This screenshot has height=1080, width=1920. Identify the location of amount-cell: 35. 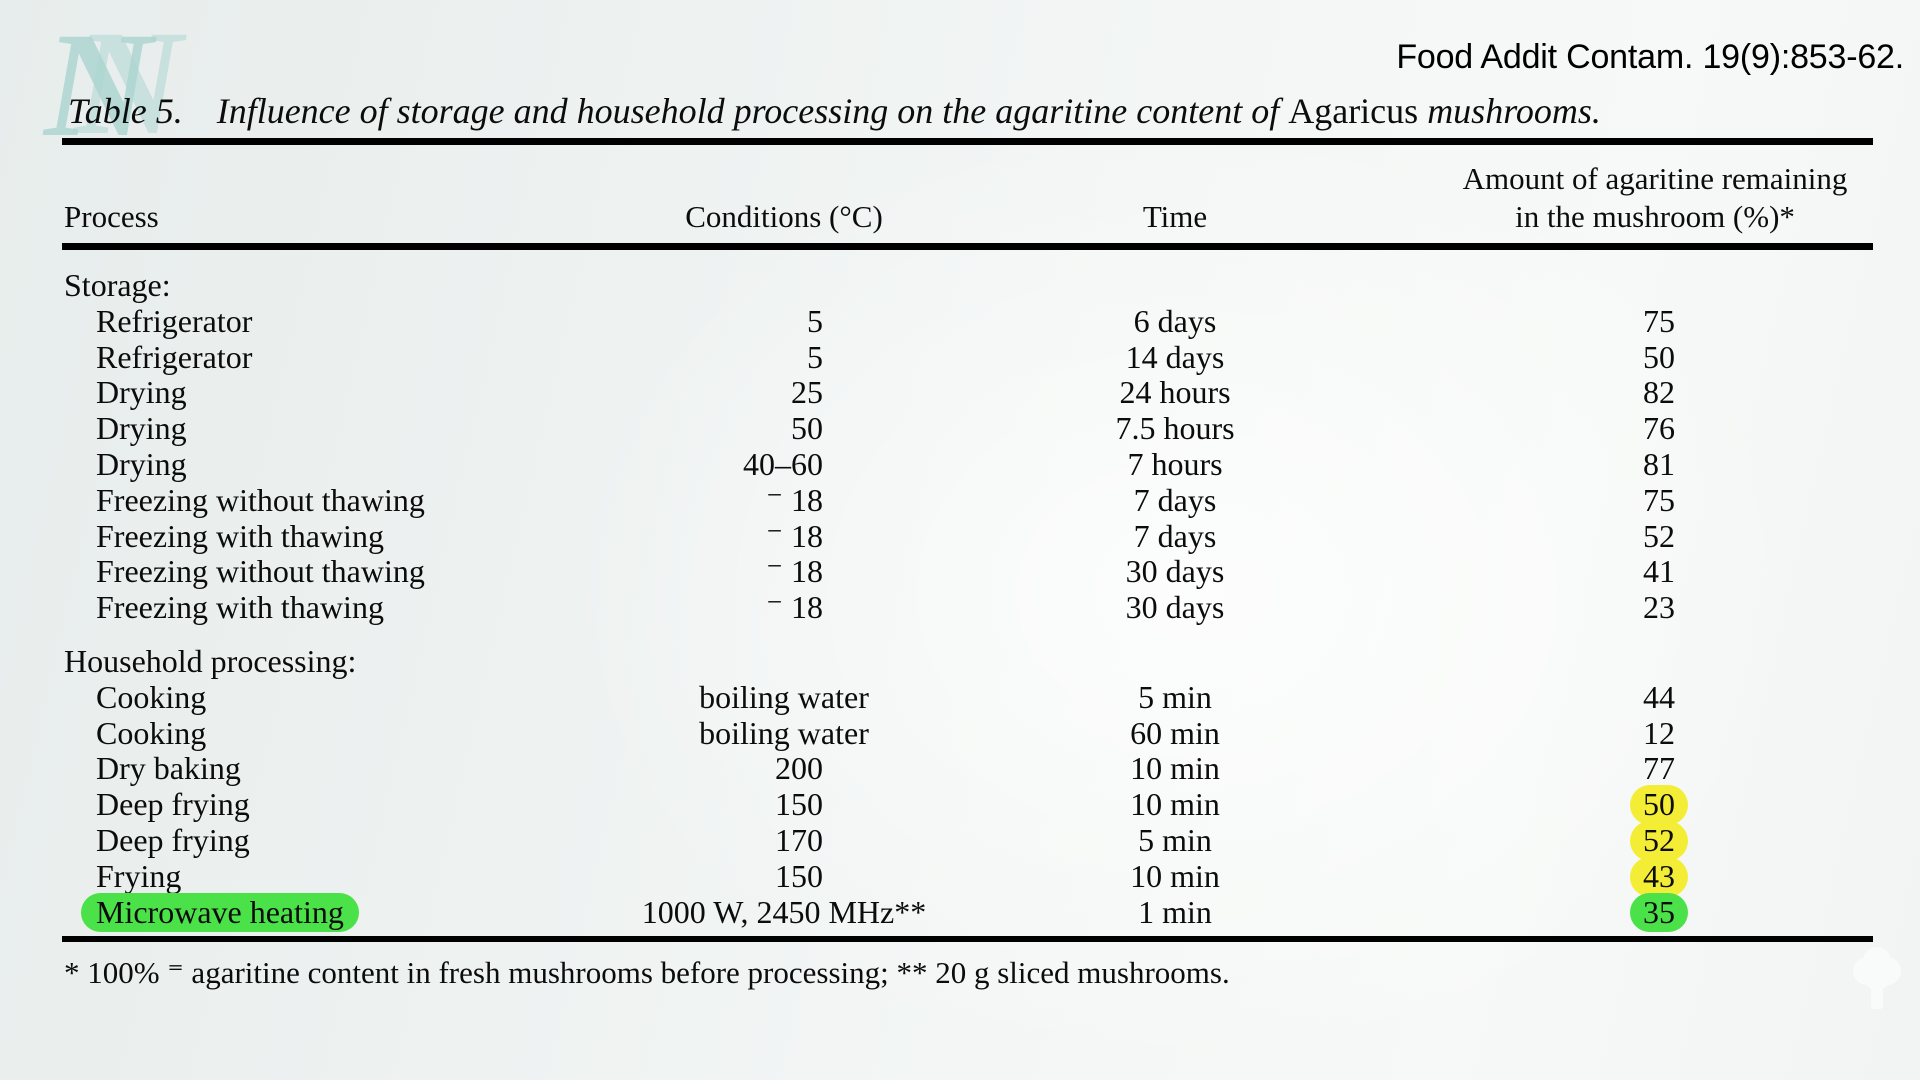
(1614, 912).